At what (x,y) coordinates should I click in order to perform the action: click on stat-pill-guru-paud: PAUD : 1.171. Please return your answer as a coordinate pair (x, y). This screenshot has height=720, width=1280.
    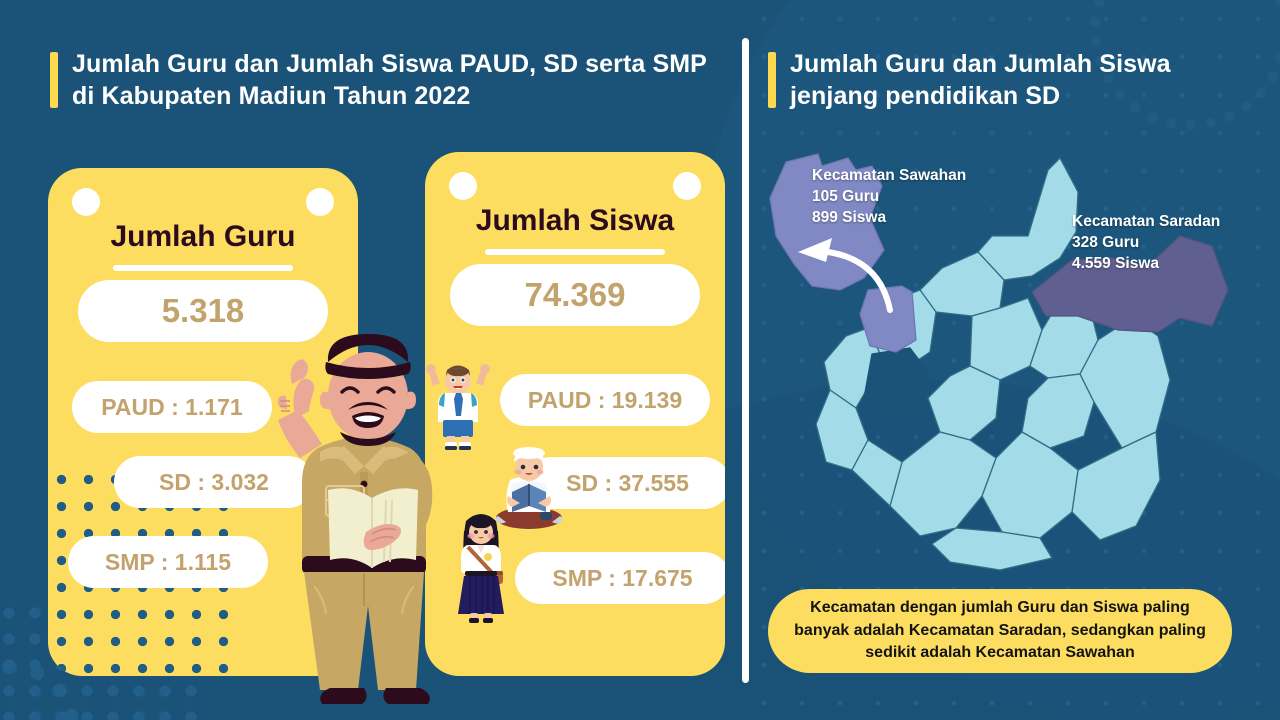
    Looking at the image, I should click on (172, 407).